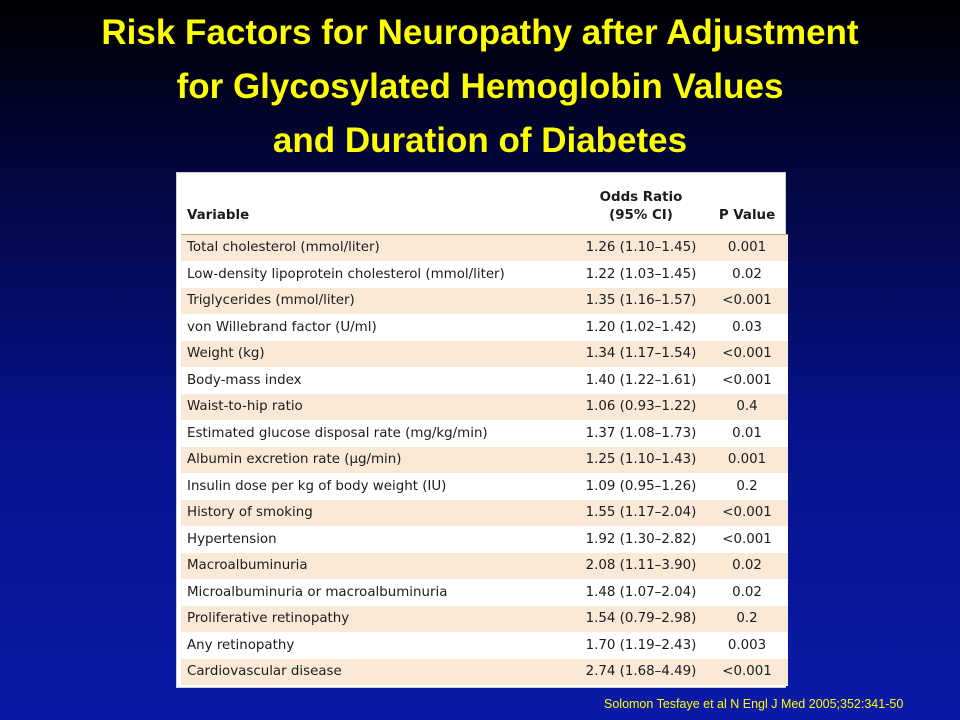  What do you see at coordinates (641, 354) in the screenshot?
I see `cell-odds-ratio: 1.34 (1.17–1.54)` at bounding box center [641, 354].